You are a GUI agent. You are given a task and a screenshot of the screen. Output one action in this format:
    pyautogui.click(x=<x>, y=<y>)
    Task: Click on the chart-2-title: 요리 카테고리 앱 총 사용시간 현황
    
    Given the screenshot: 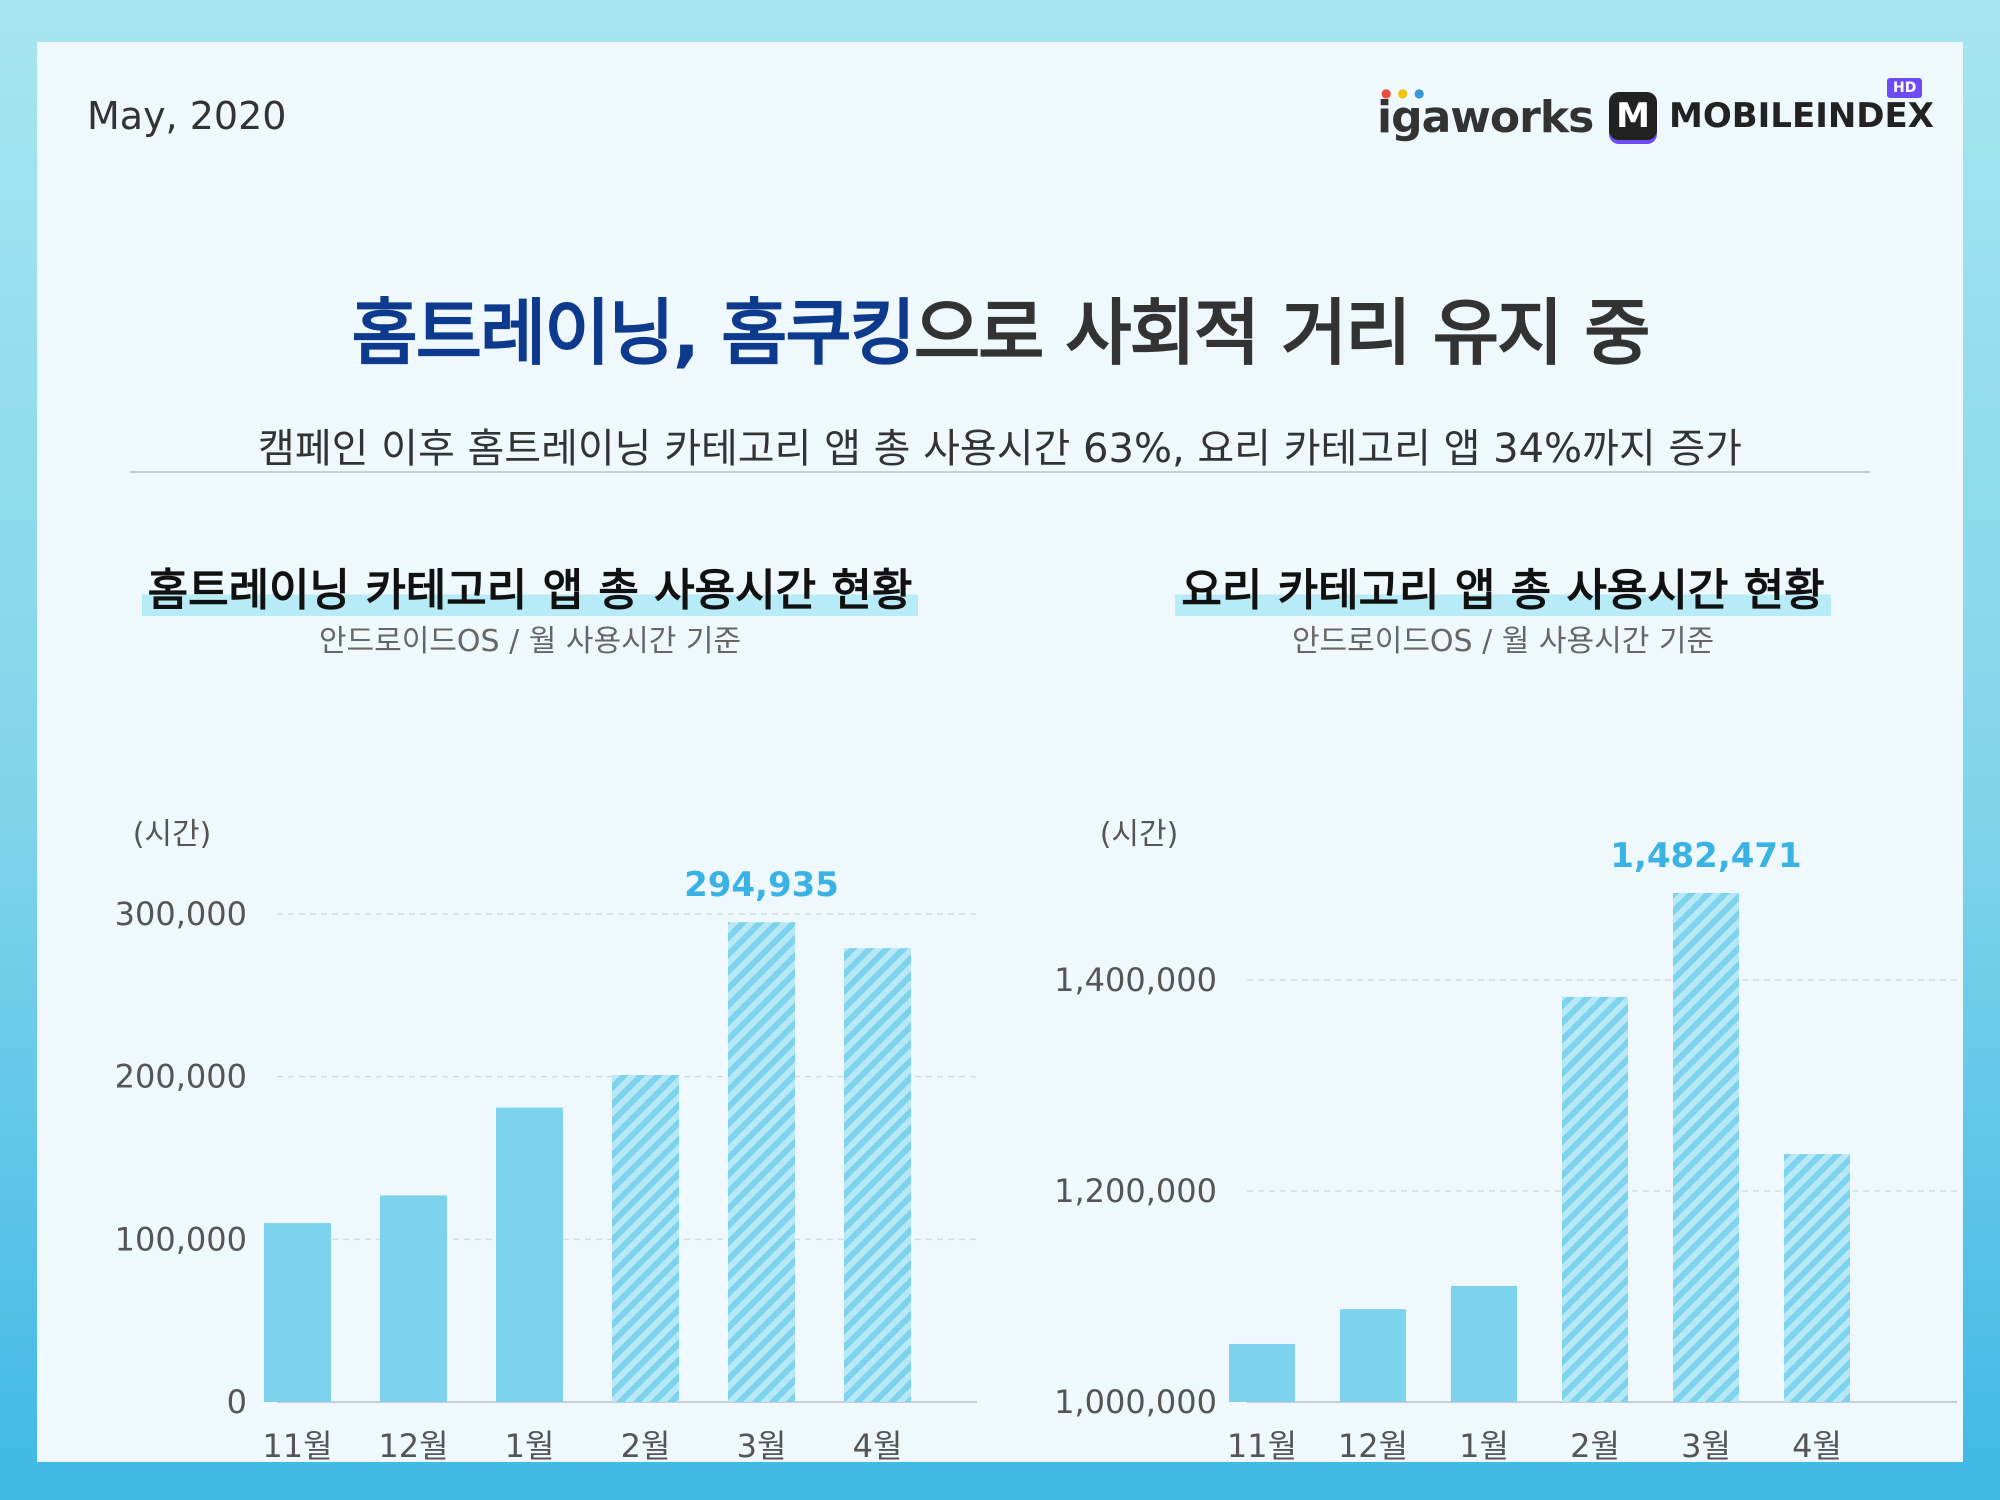 What is the action you would take?
    pyautogui.click(x=1503, y=586)
    